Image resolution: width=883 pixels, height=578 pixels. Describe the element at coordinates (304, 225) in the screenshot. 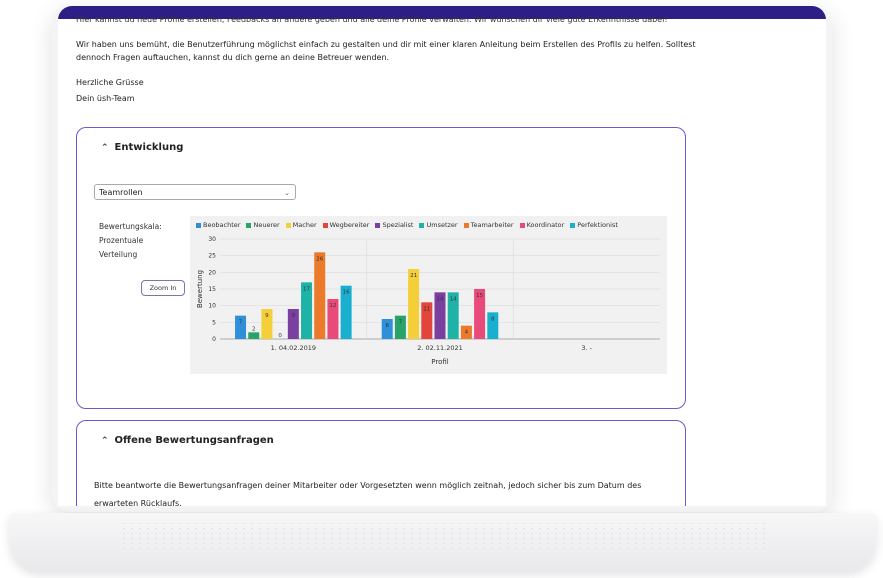

I see `legend-label: Macher` at that location.